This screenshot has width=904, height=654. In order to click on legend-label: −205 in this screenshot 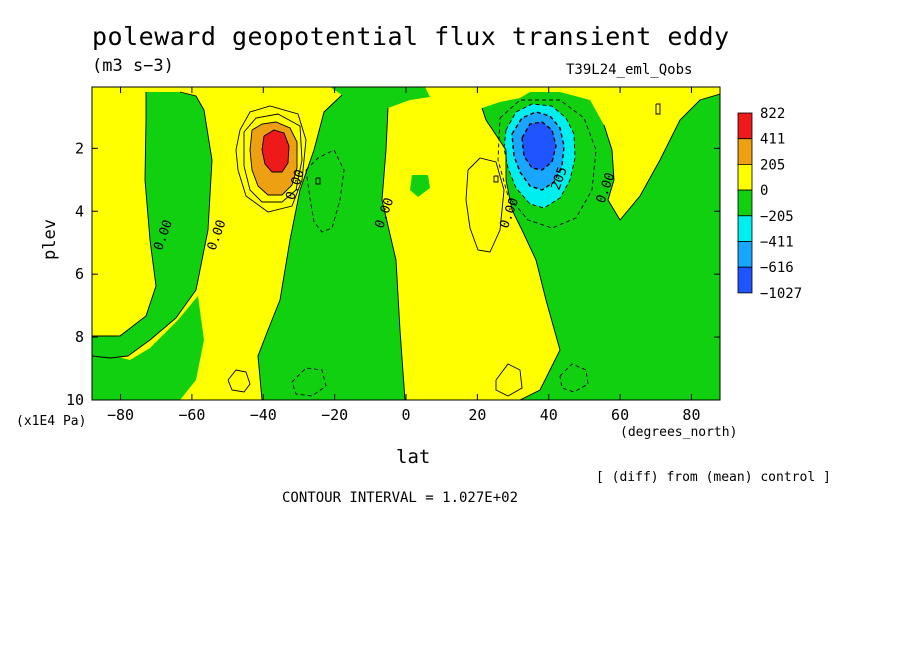, I will do `click(777, 217)`.